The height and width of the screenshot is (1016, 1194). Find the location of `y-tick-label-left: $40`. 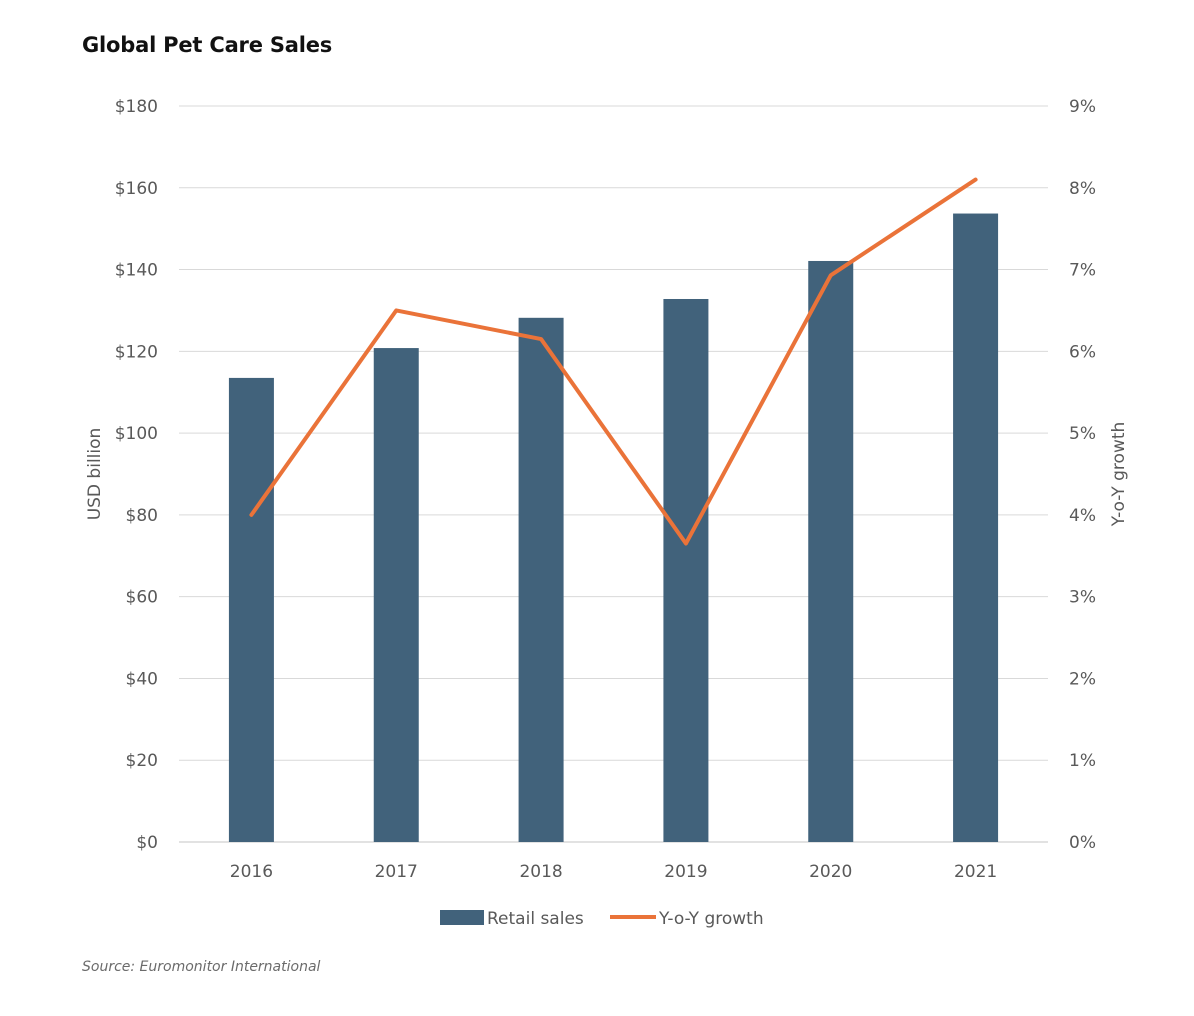

y-tick-label-left: $40 is located at coordinates (142, 679).